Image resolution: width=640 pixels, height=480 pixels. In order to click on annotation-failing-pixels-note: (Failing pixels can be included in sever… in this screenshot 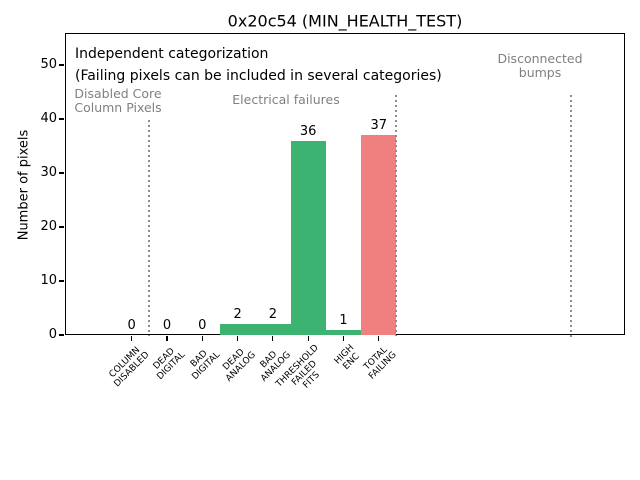, I will do `click(258, 76)`.